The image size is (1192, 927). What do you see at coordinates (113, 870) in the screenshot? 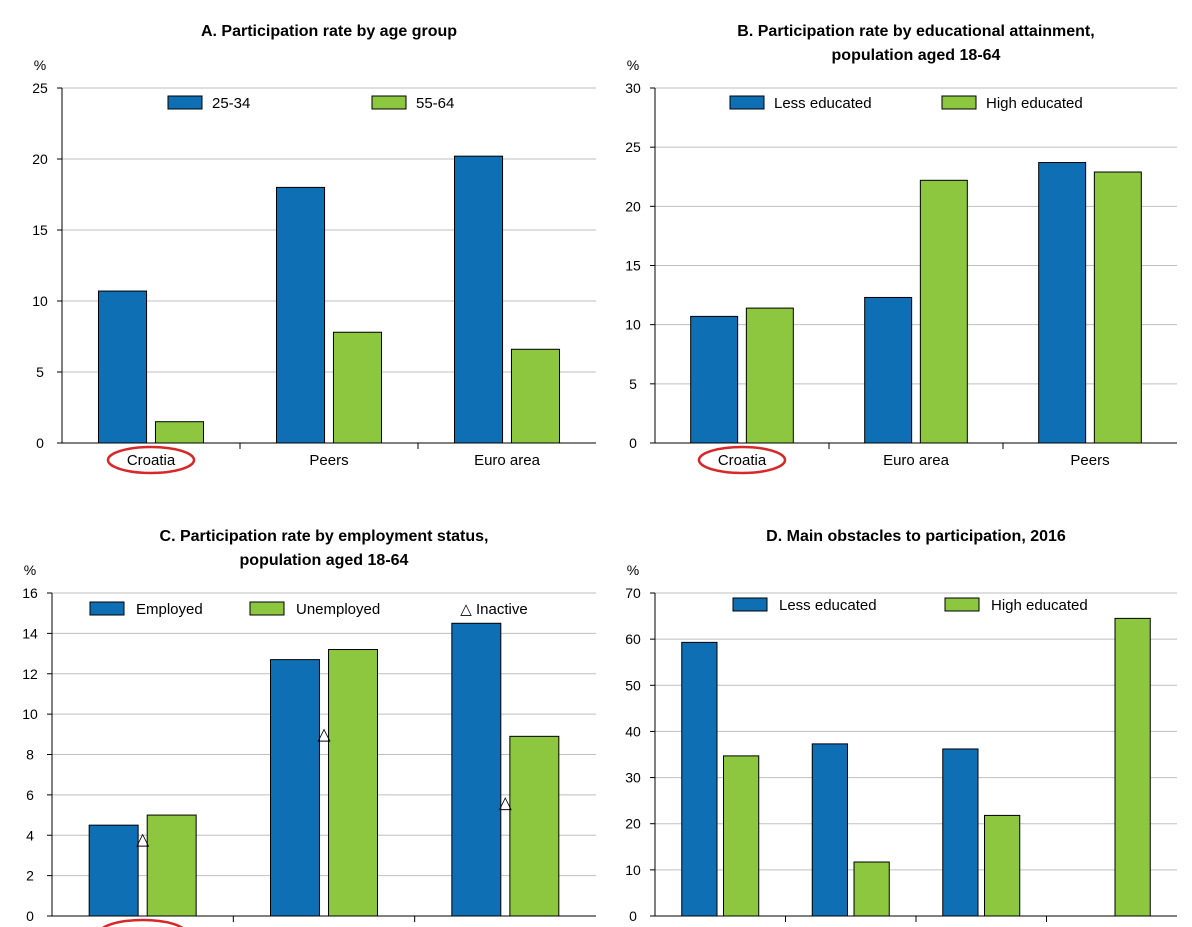
I see `bar-croatia-employed` at bounding box center [113, 870].